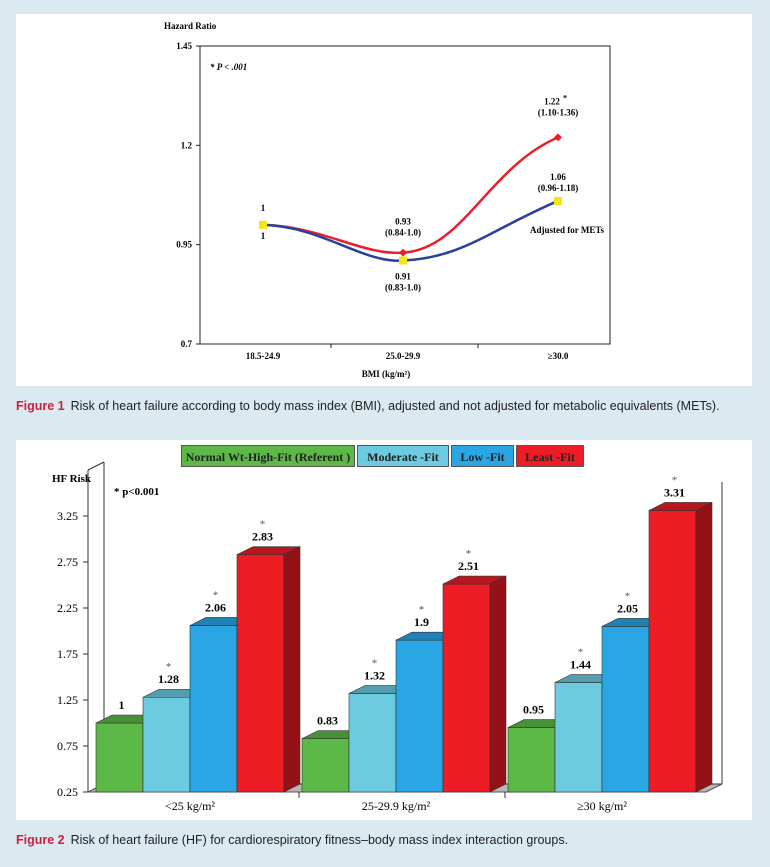 Image resolution: width=770 pixels, height=867 pixels. Describe the element at coordinates (67, 792) in the screenshot. I see `y-tick-label: 0.25` at that location.